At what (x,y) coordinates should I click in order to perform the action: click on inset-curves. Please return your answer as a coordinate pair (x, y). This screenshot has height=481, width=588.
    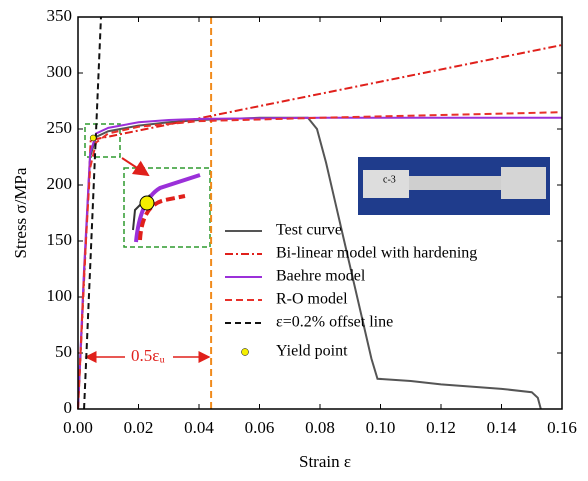
    Looking at the image, I should click on (166, 208).